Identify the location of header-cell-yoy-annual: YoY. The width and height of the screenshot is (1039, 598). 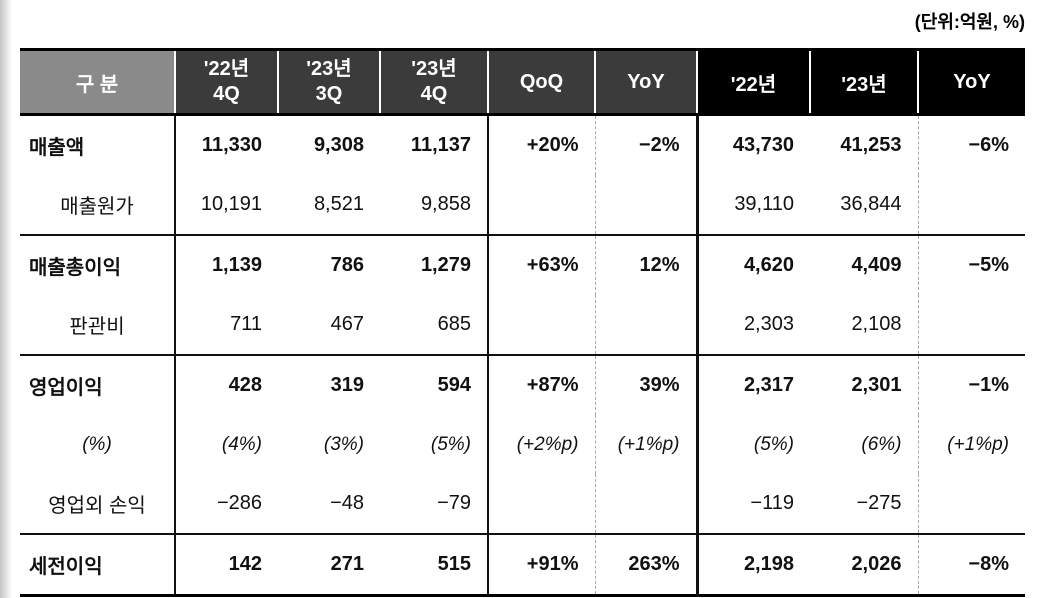
(971, 82).